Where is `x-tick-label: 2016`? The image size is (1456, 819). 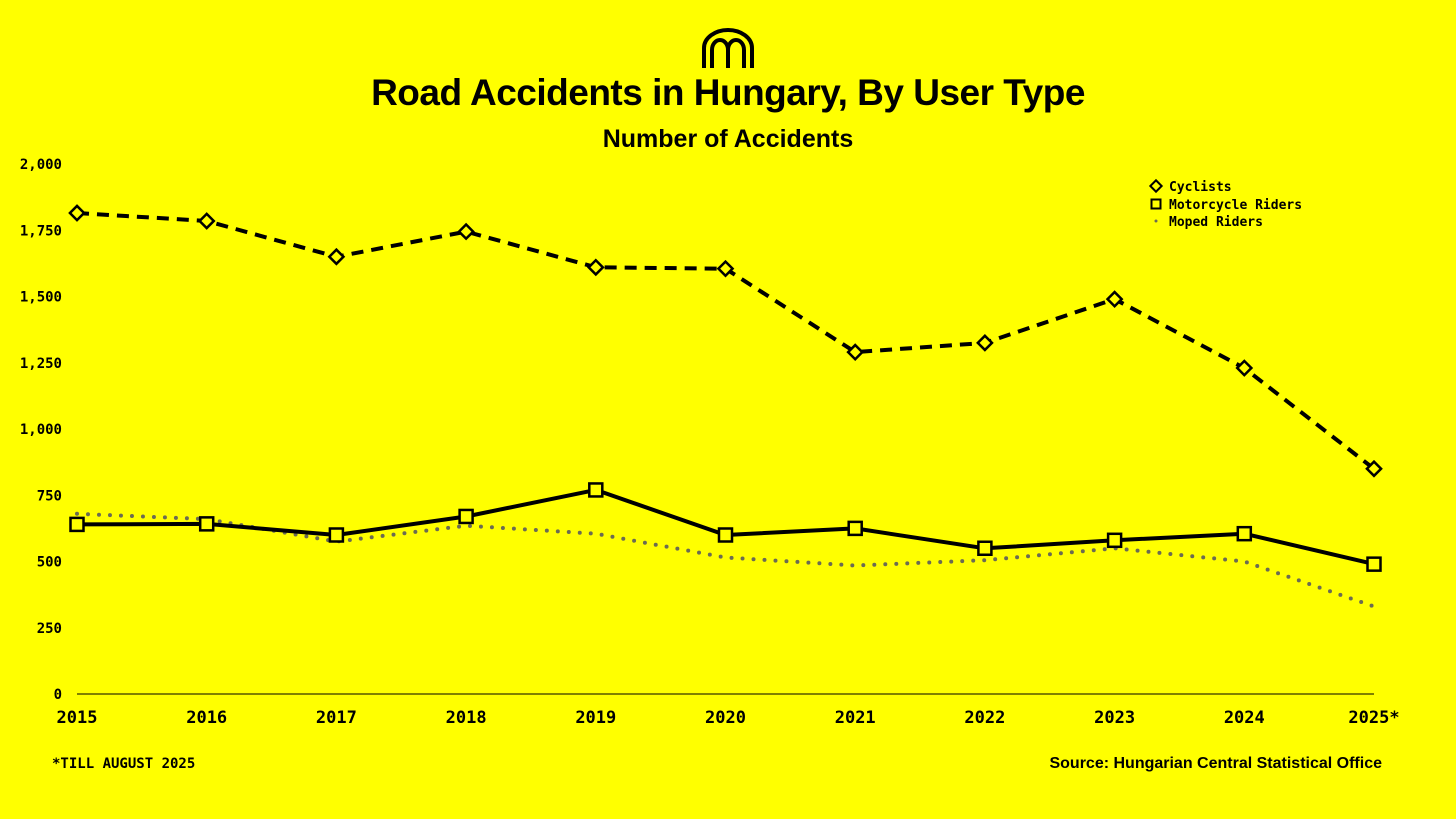
x-tick-label: 2016 is located at coordinates (206, 718).